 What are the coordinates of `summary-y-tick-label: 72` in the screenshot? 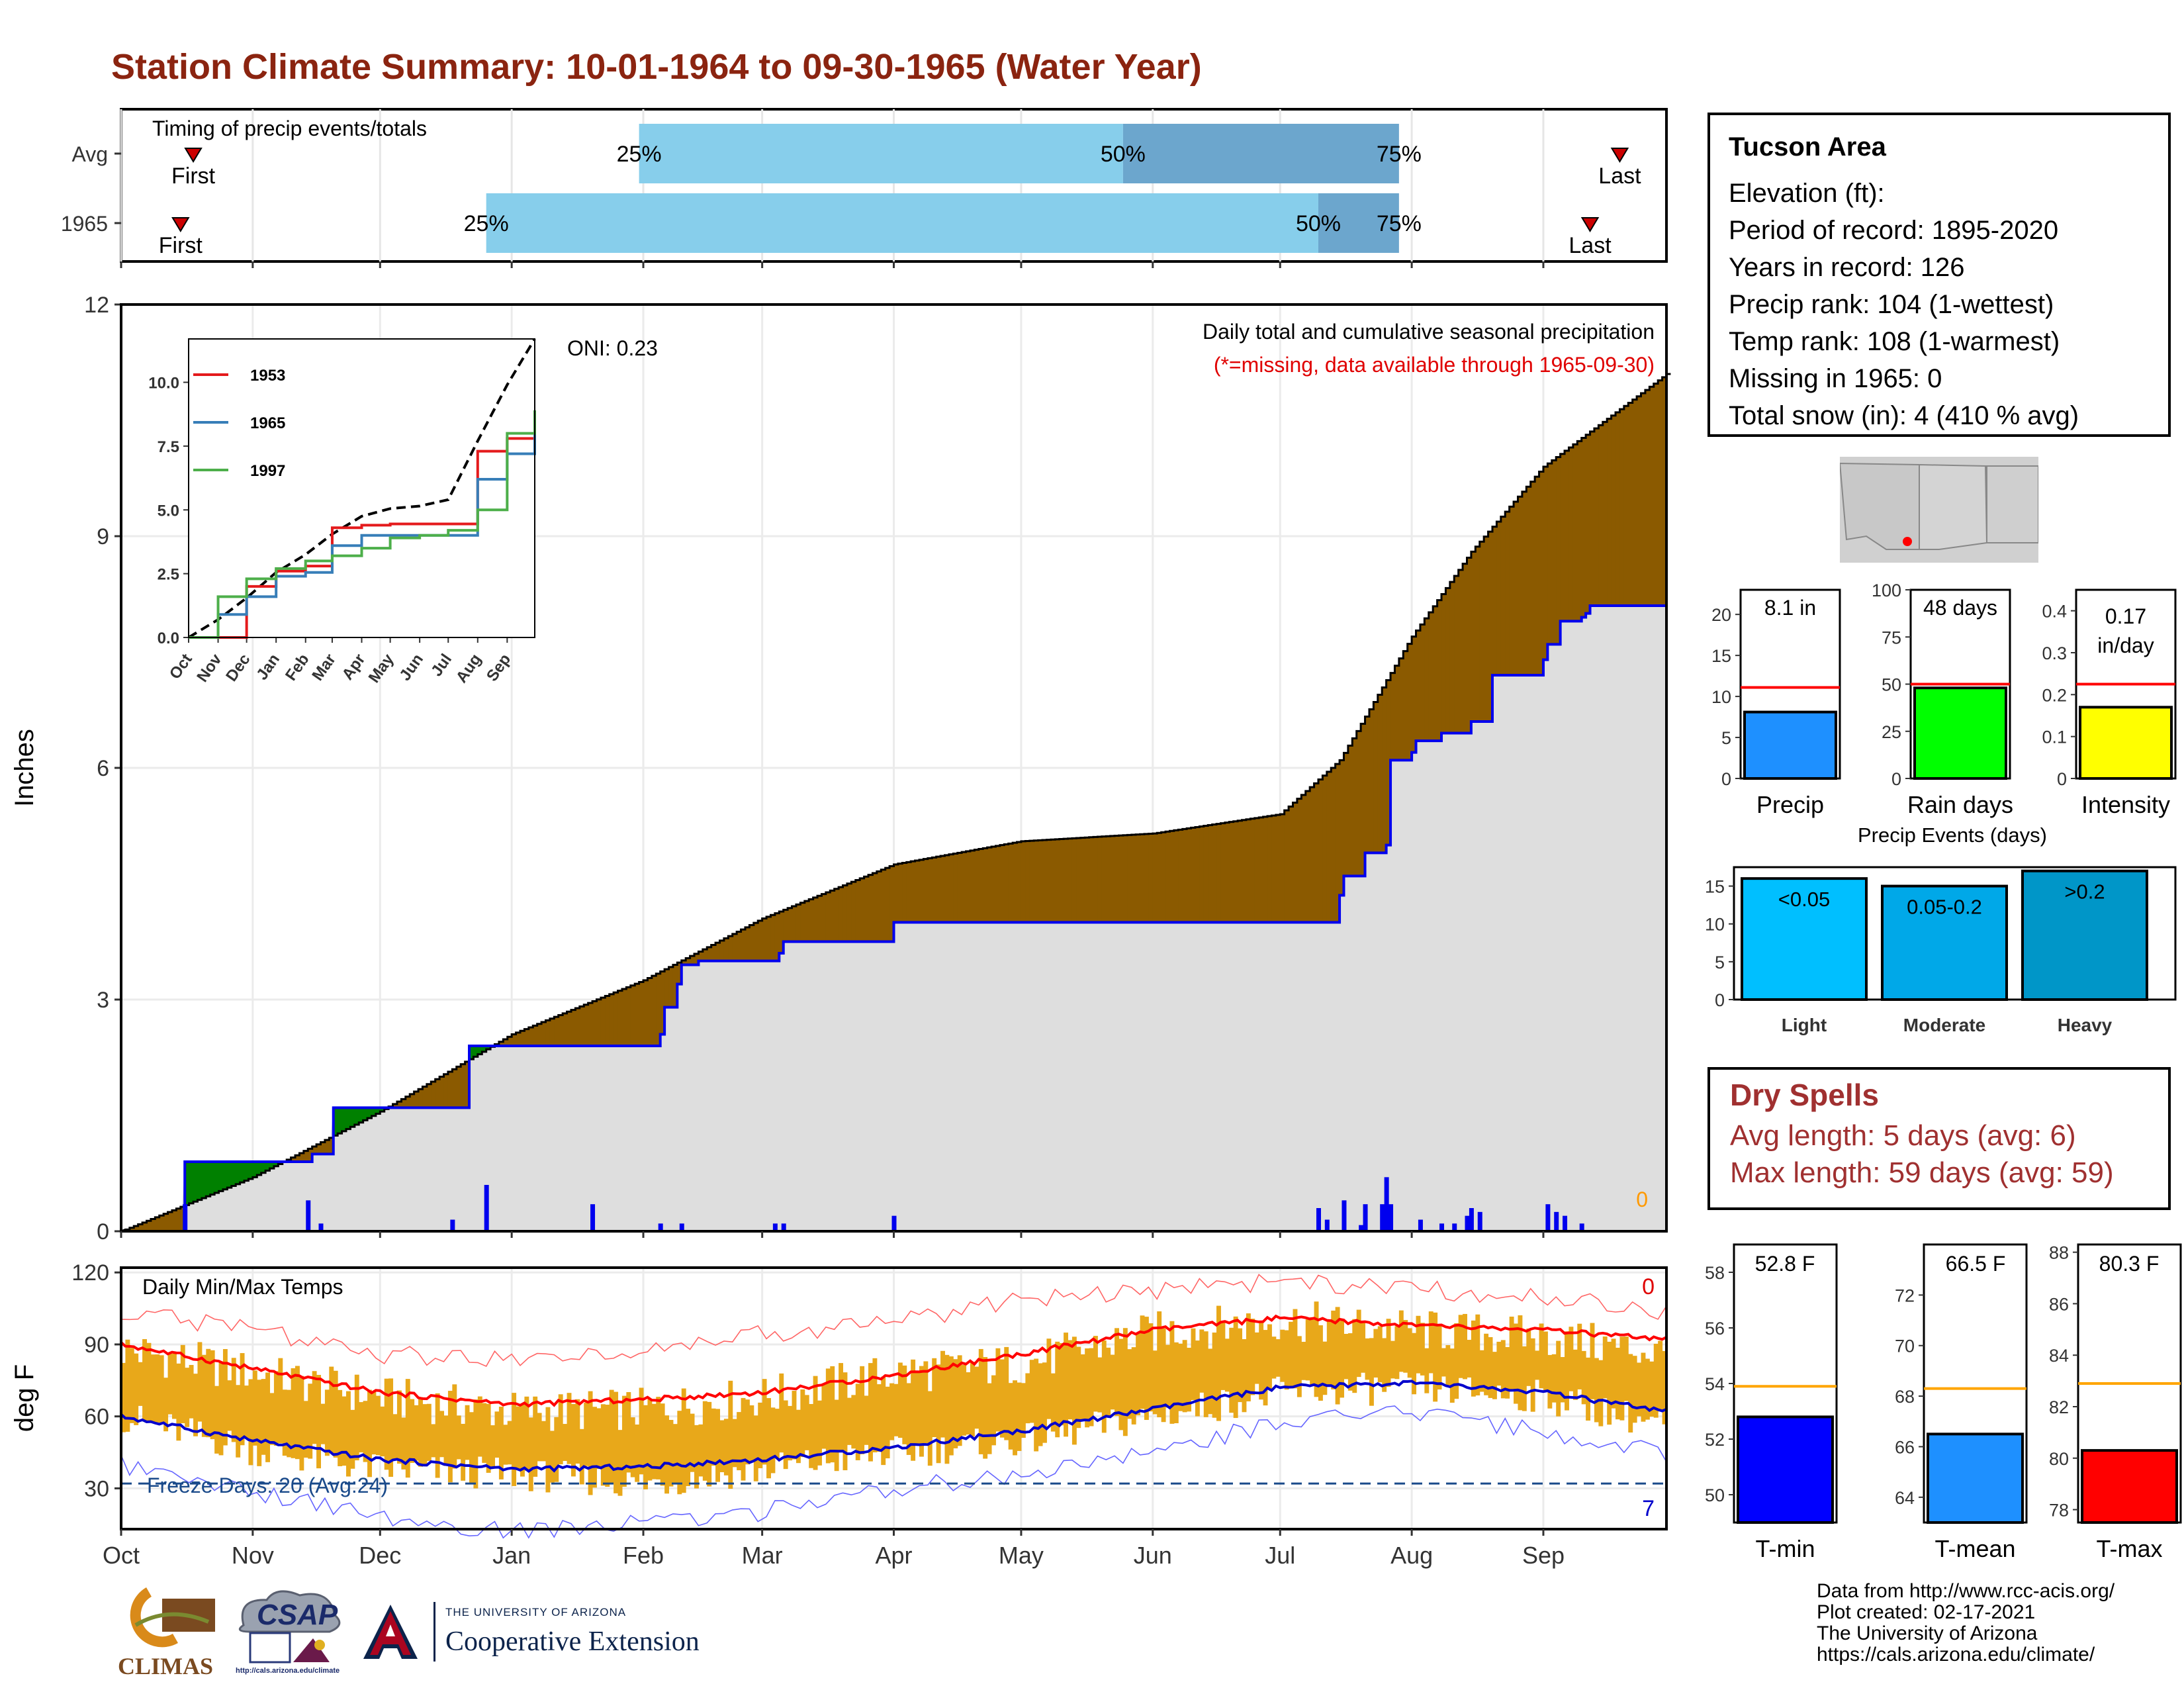 It's located at (1905, 1295).